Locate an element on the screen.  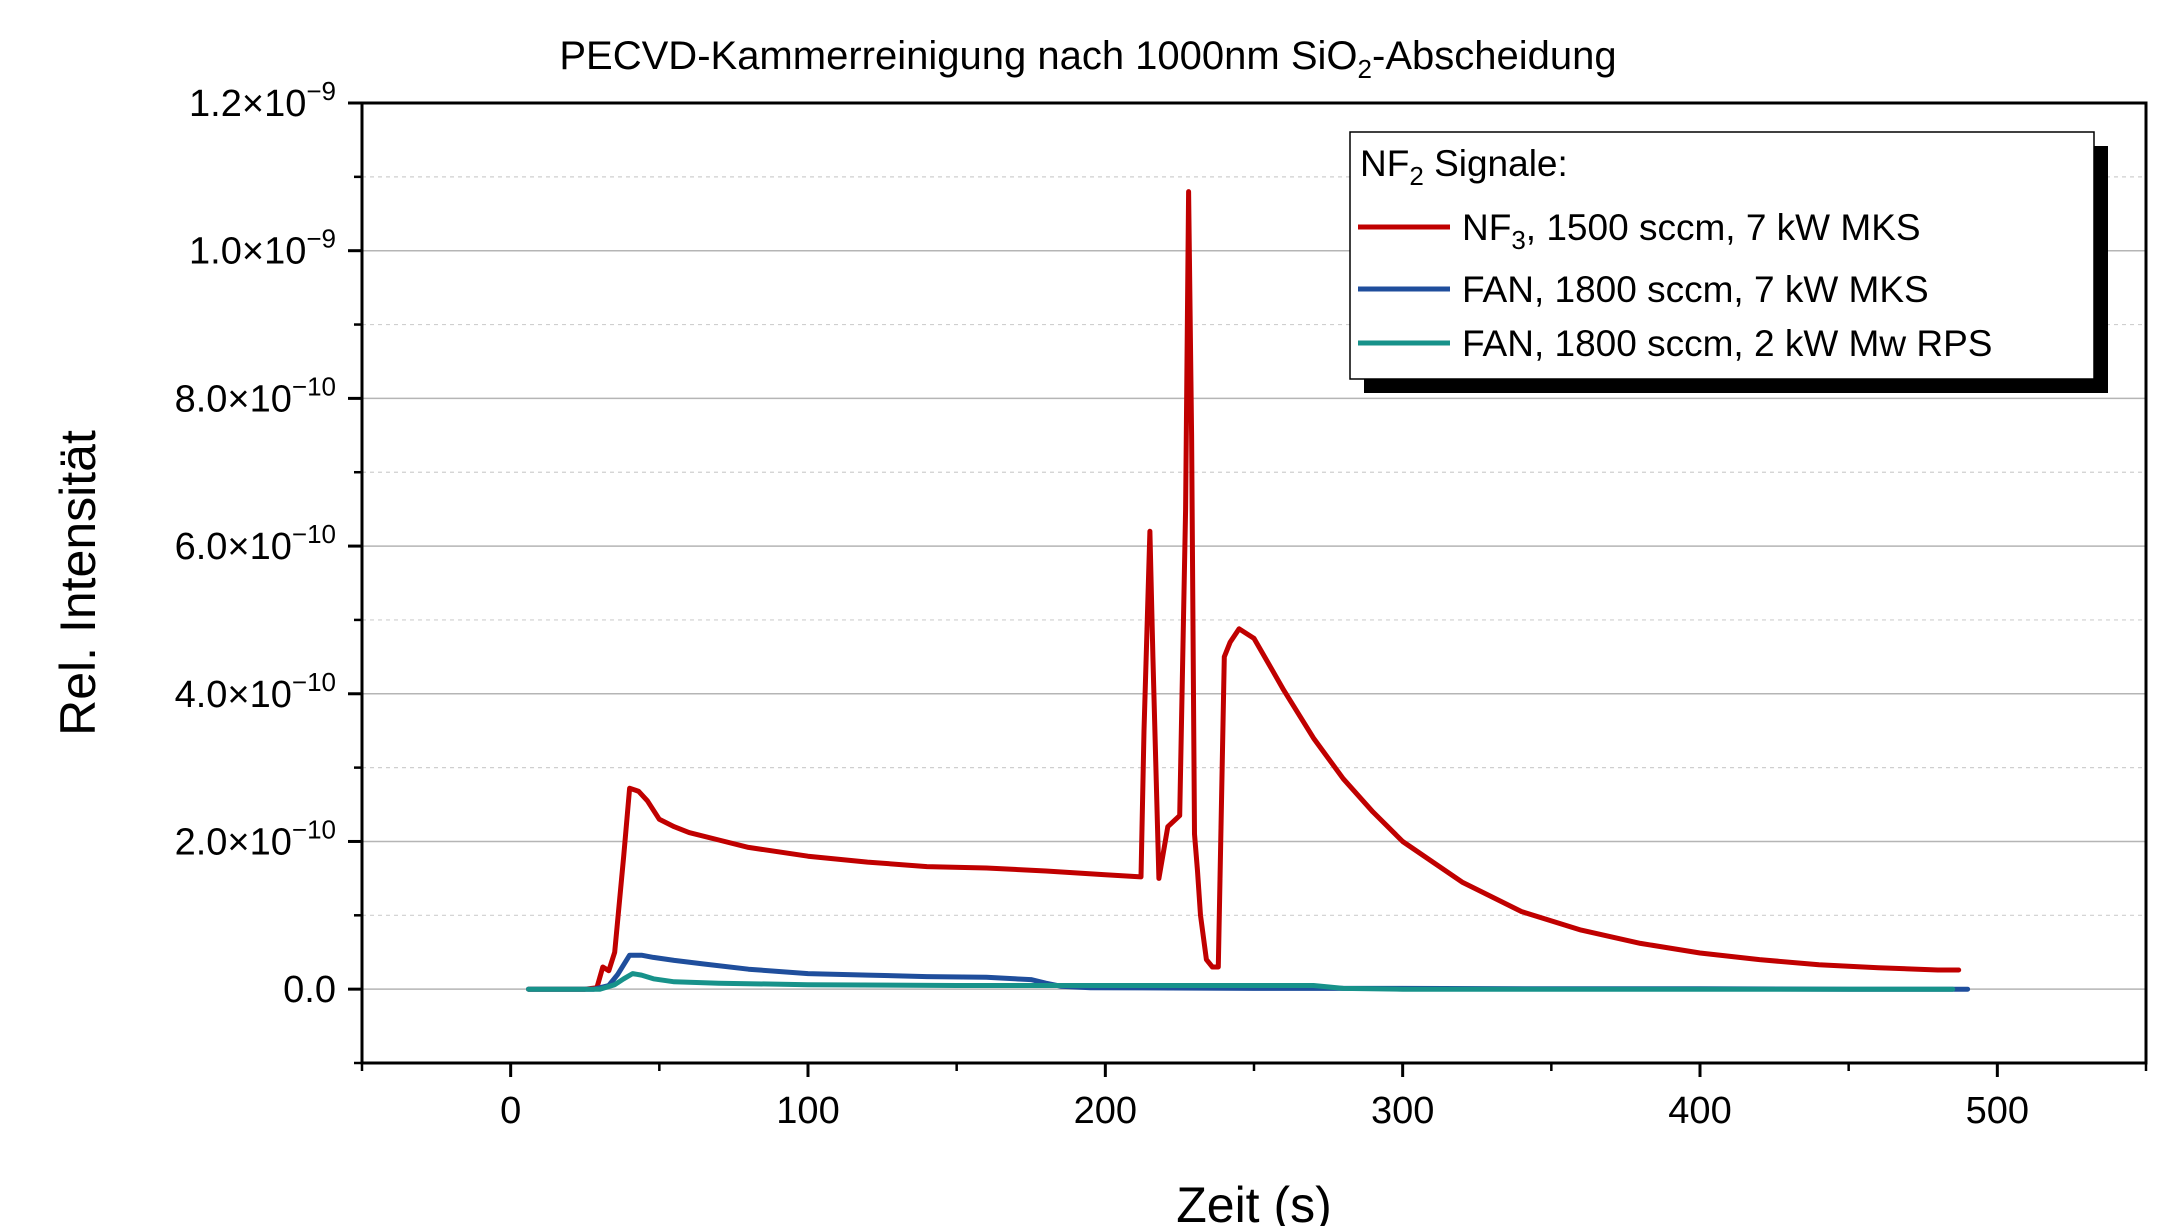
y-tick-label: 1.2×10⁻⁹ is located at coordinates (262, 100).